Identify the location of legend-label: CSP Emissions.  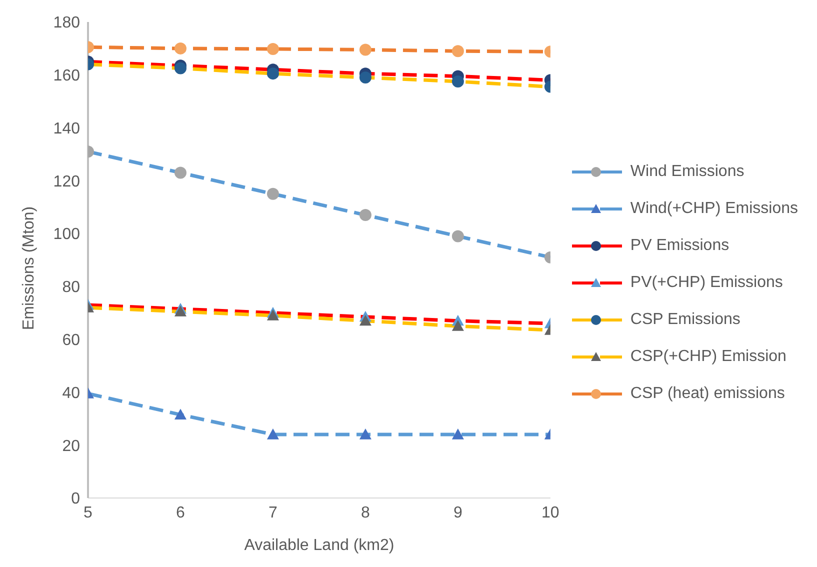
(685, 320).